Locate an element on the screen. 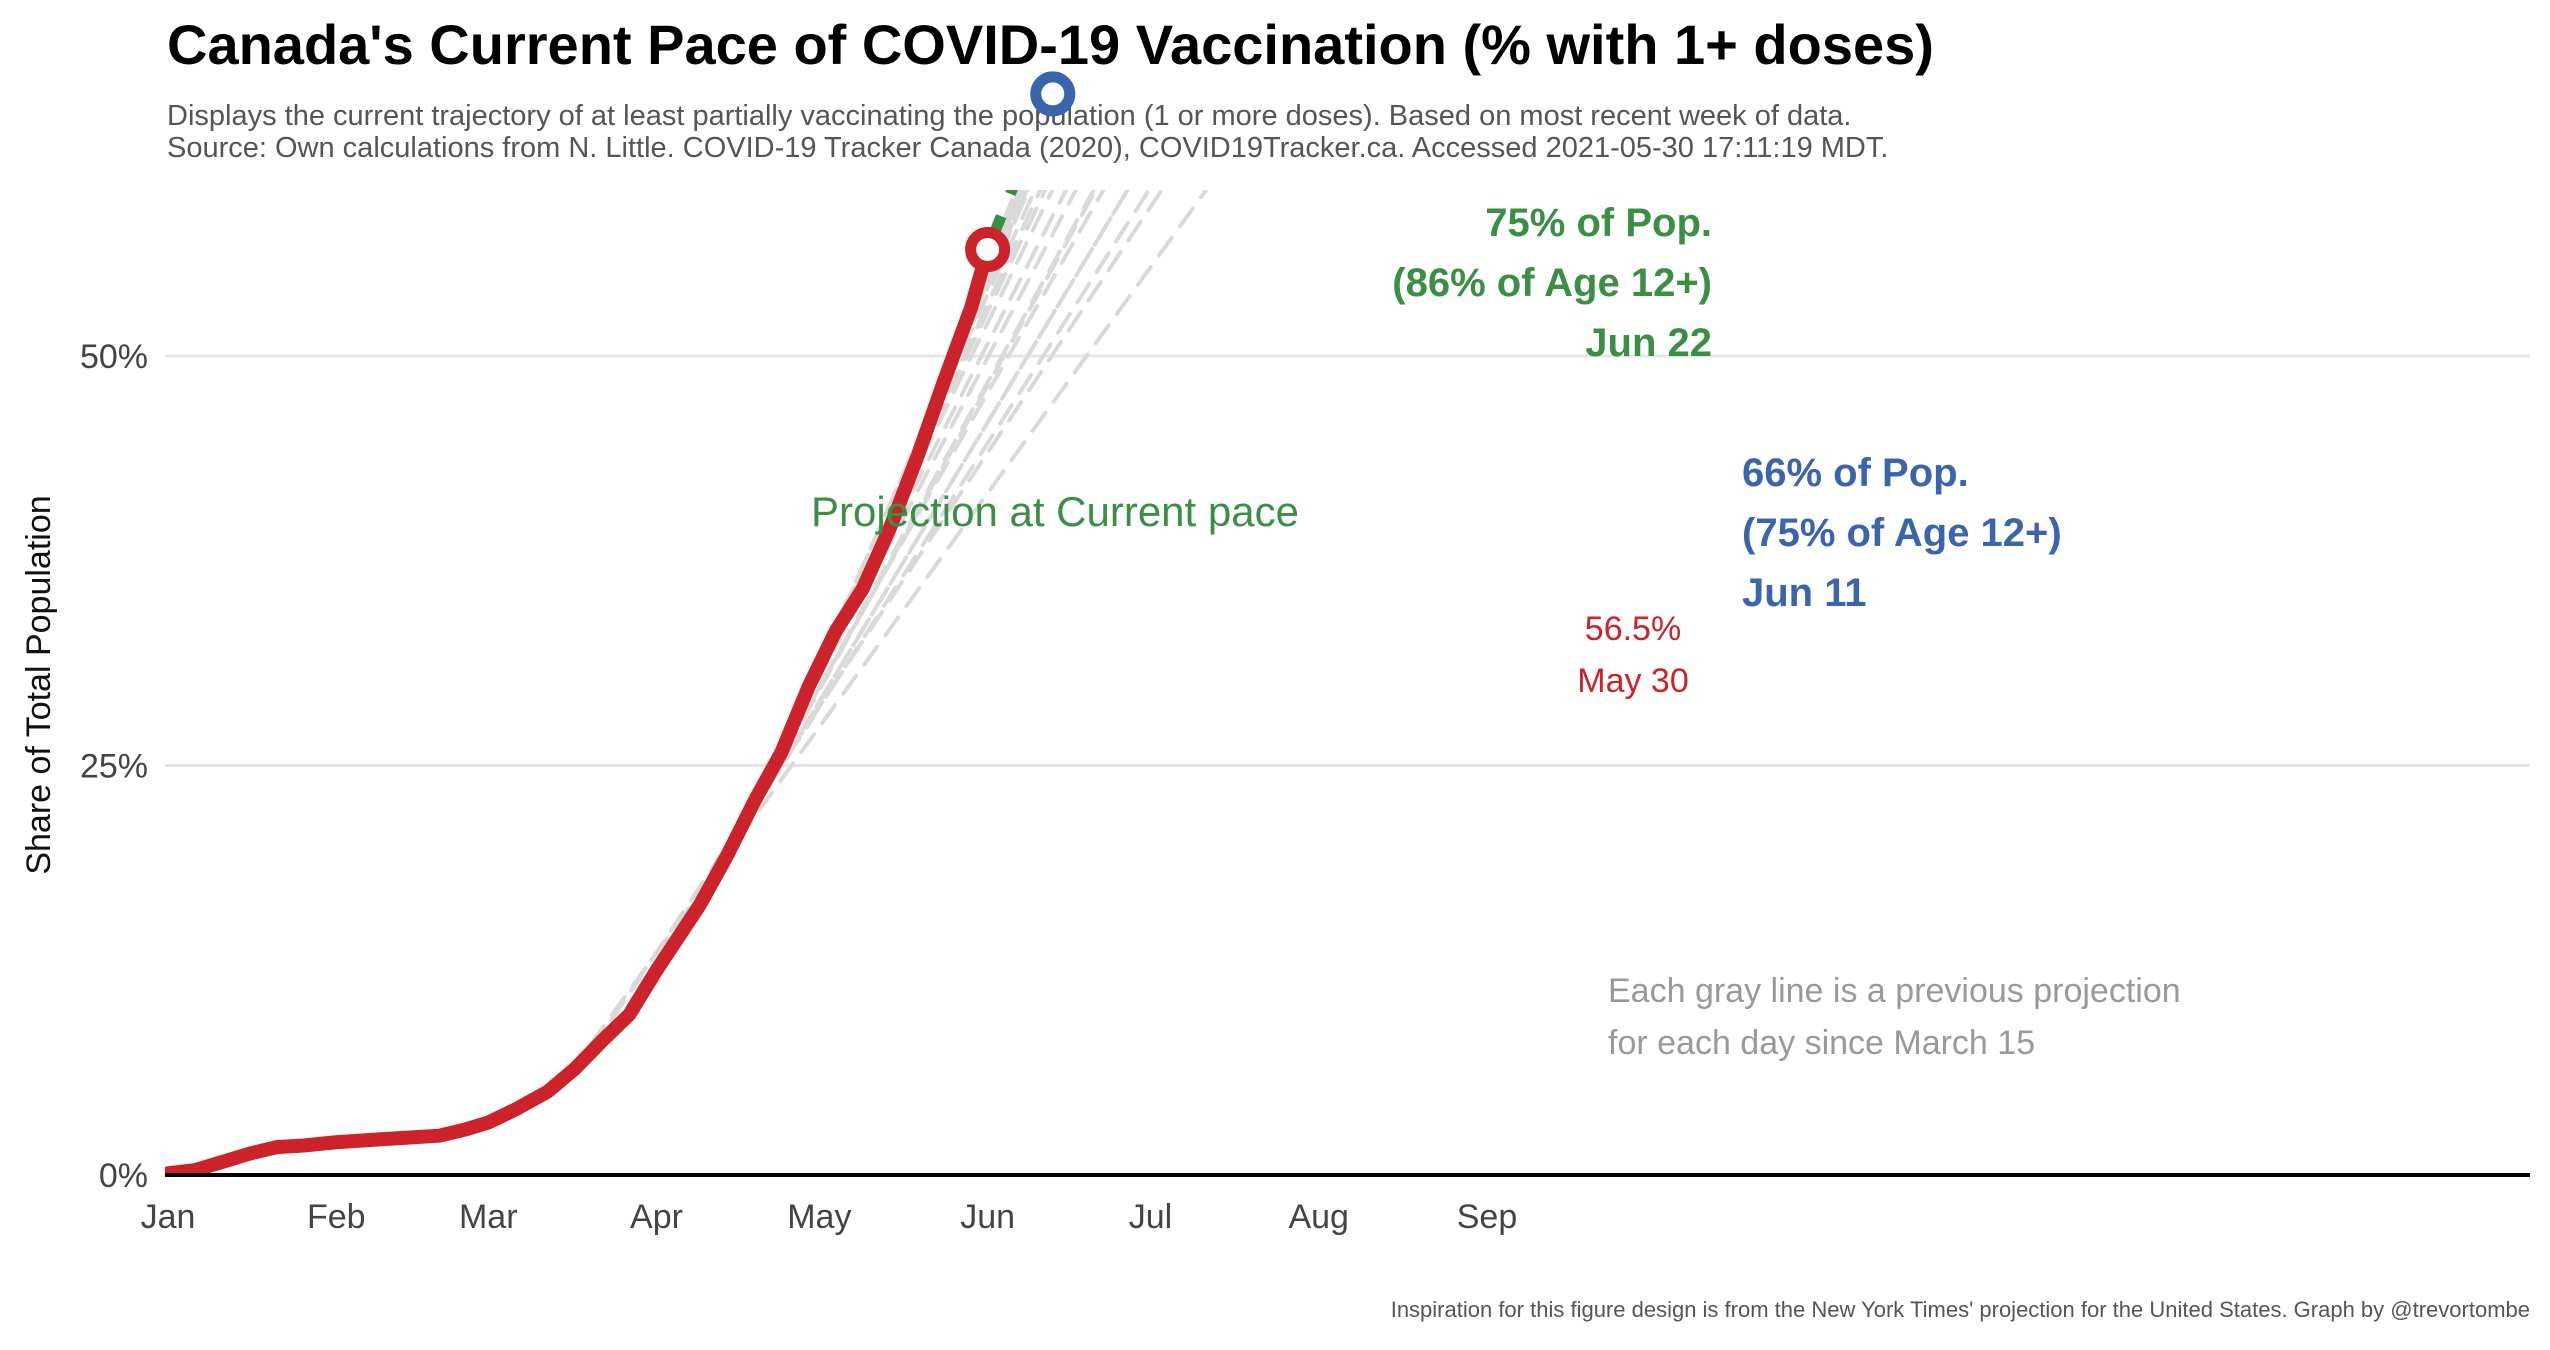 The width and height of the screenshot is (2550, 1350). x-tick-label: May is located at coordinates (819, 1217).